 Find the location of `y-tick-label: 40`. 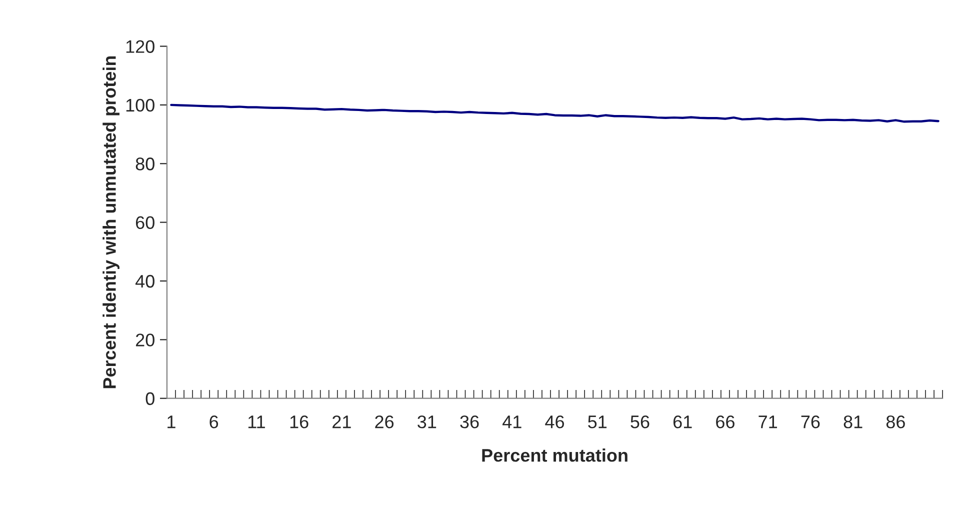

y-tick-label: 40 is located at coordinates (144, 281).